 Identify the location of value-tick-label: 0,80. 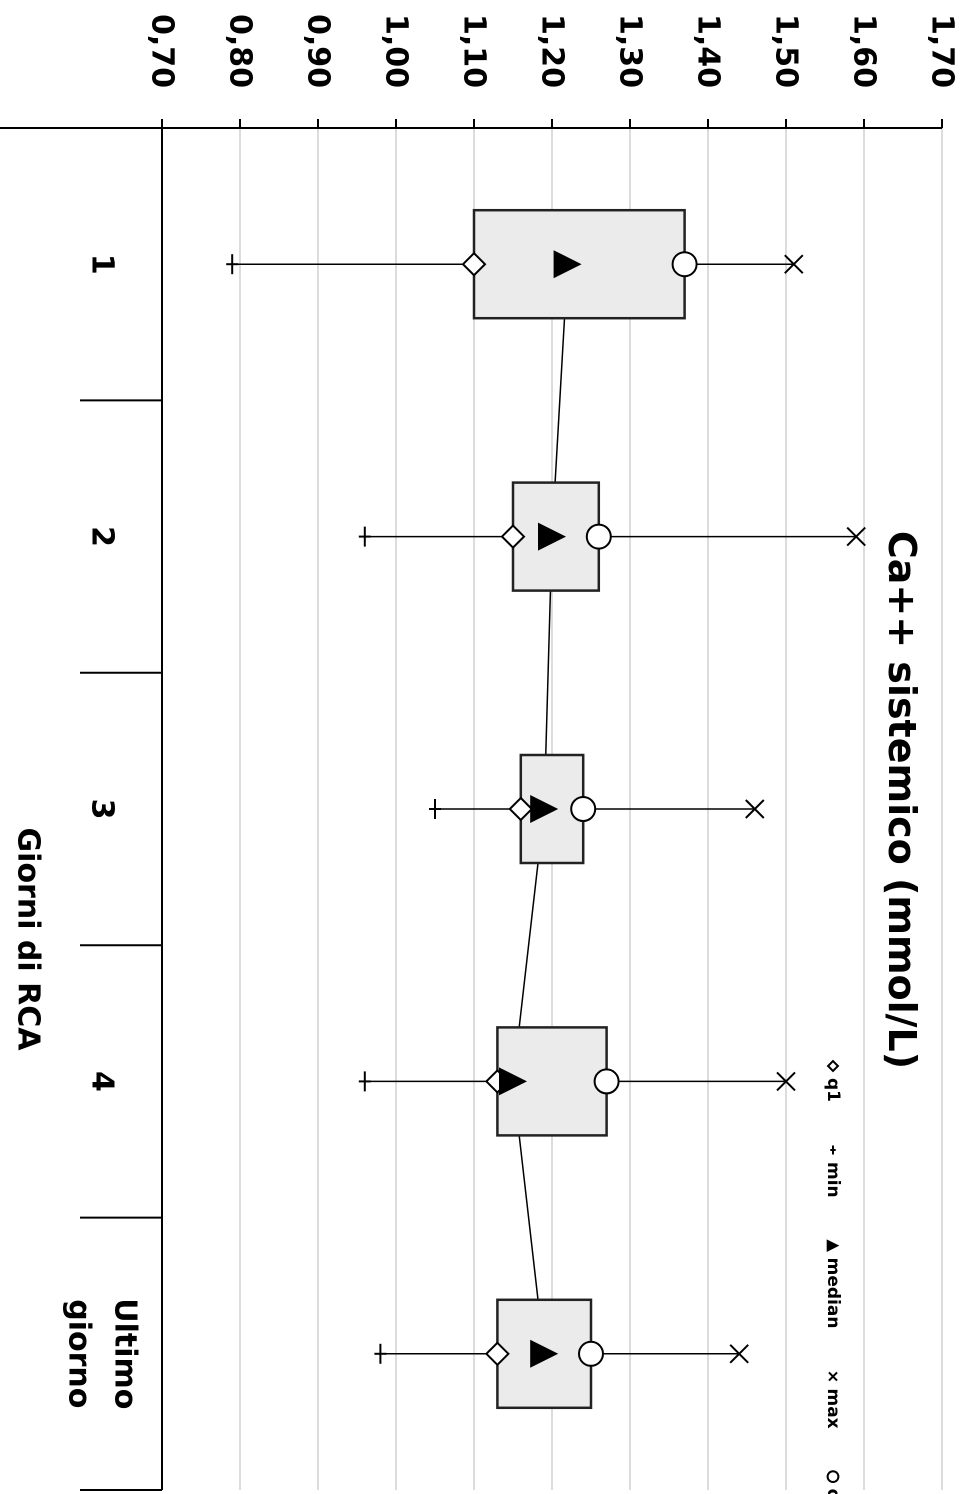
(240, 51).